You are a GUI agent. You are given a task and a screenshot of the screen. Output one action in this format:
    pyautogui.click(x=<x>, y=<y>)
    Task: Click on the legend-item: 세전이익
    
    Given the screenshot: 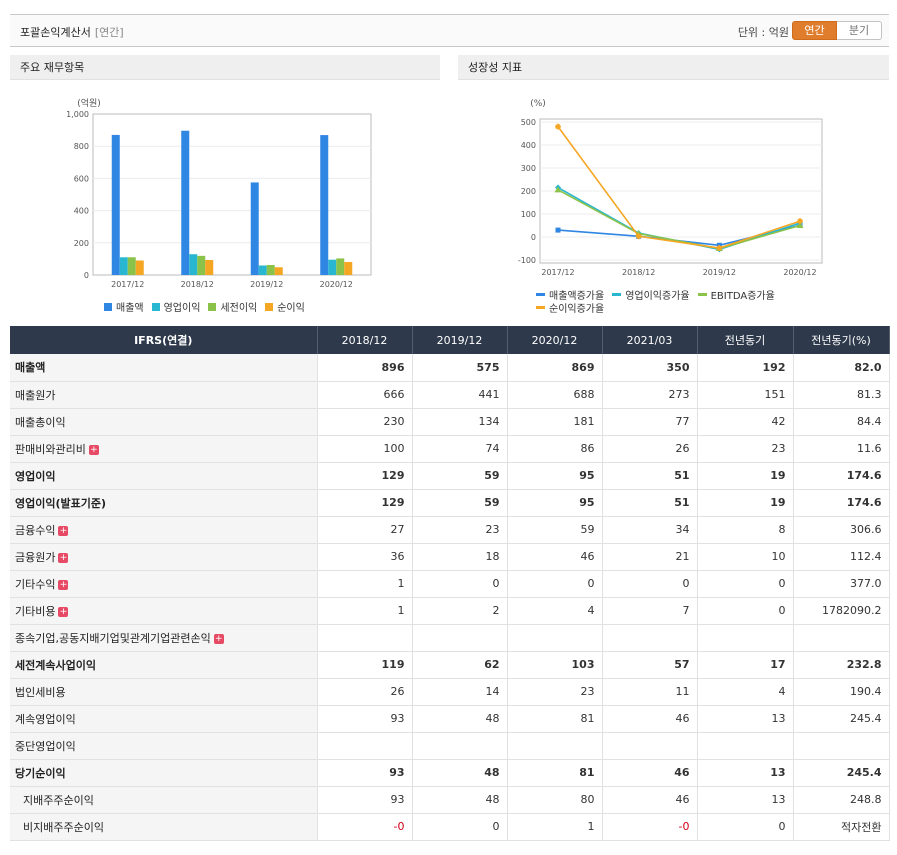 What is the action you would take?
    pyautogui.click(x=232, y=307)
    